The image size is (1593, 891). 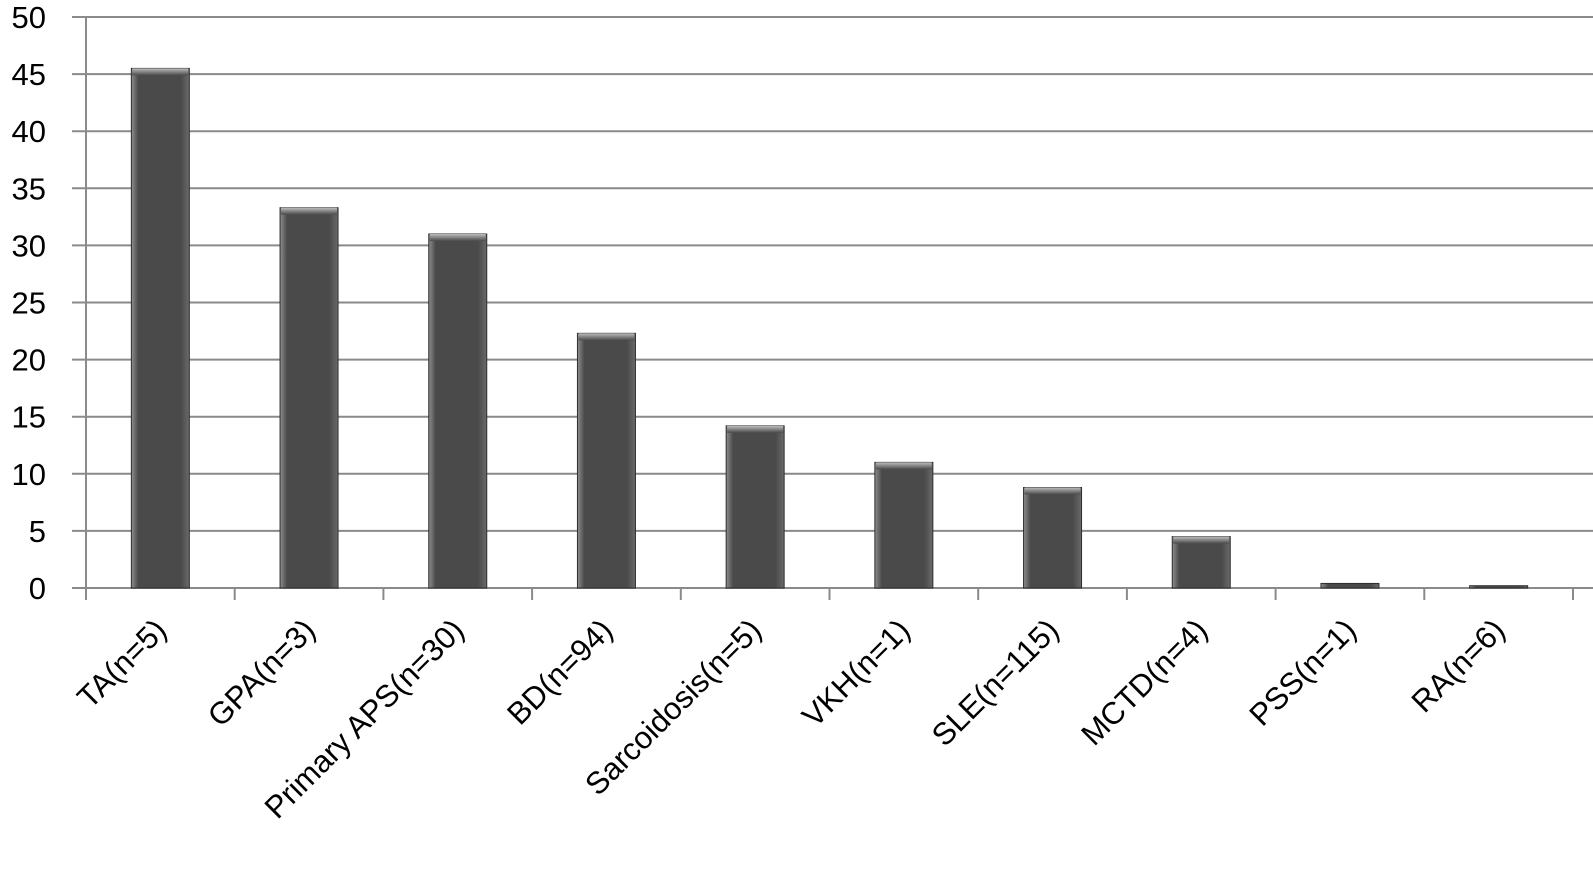 What do you see at coordinates (261, 672) in the screenshot?
I see `x-category-label: GPA(n=3)` at bounding box center [261, 672].